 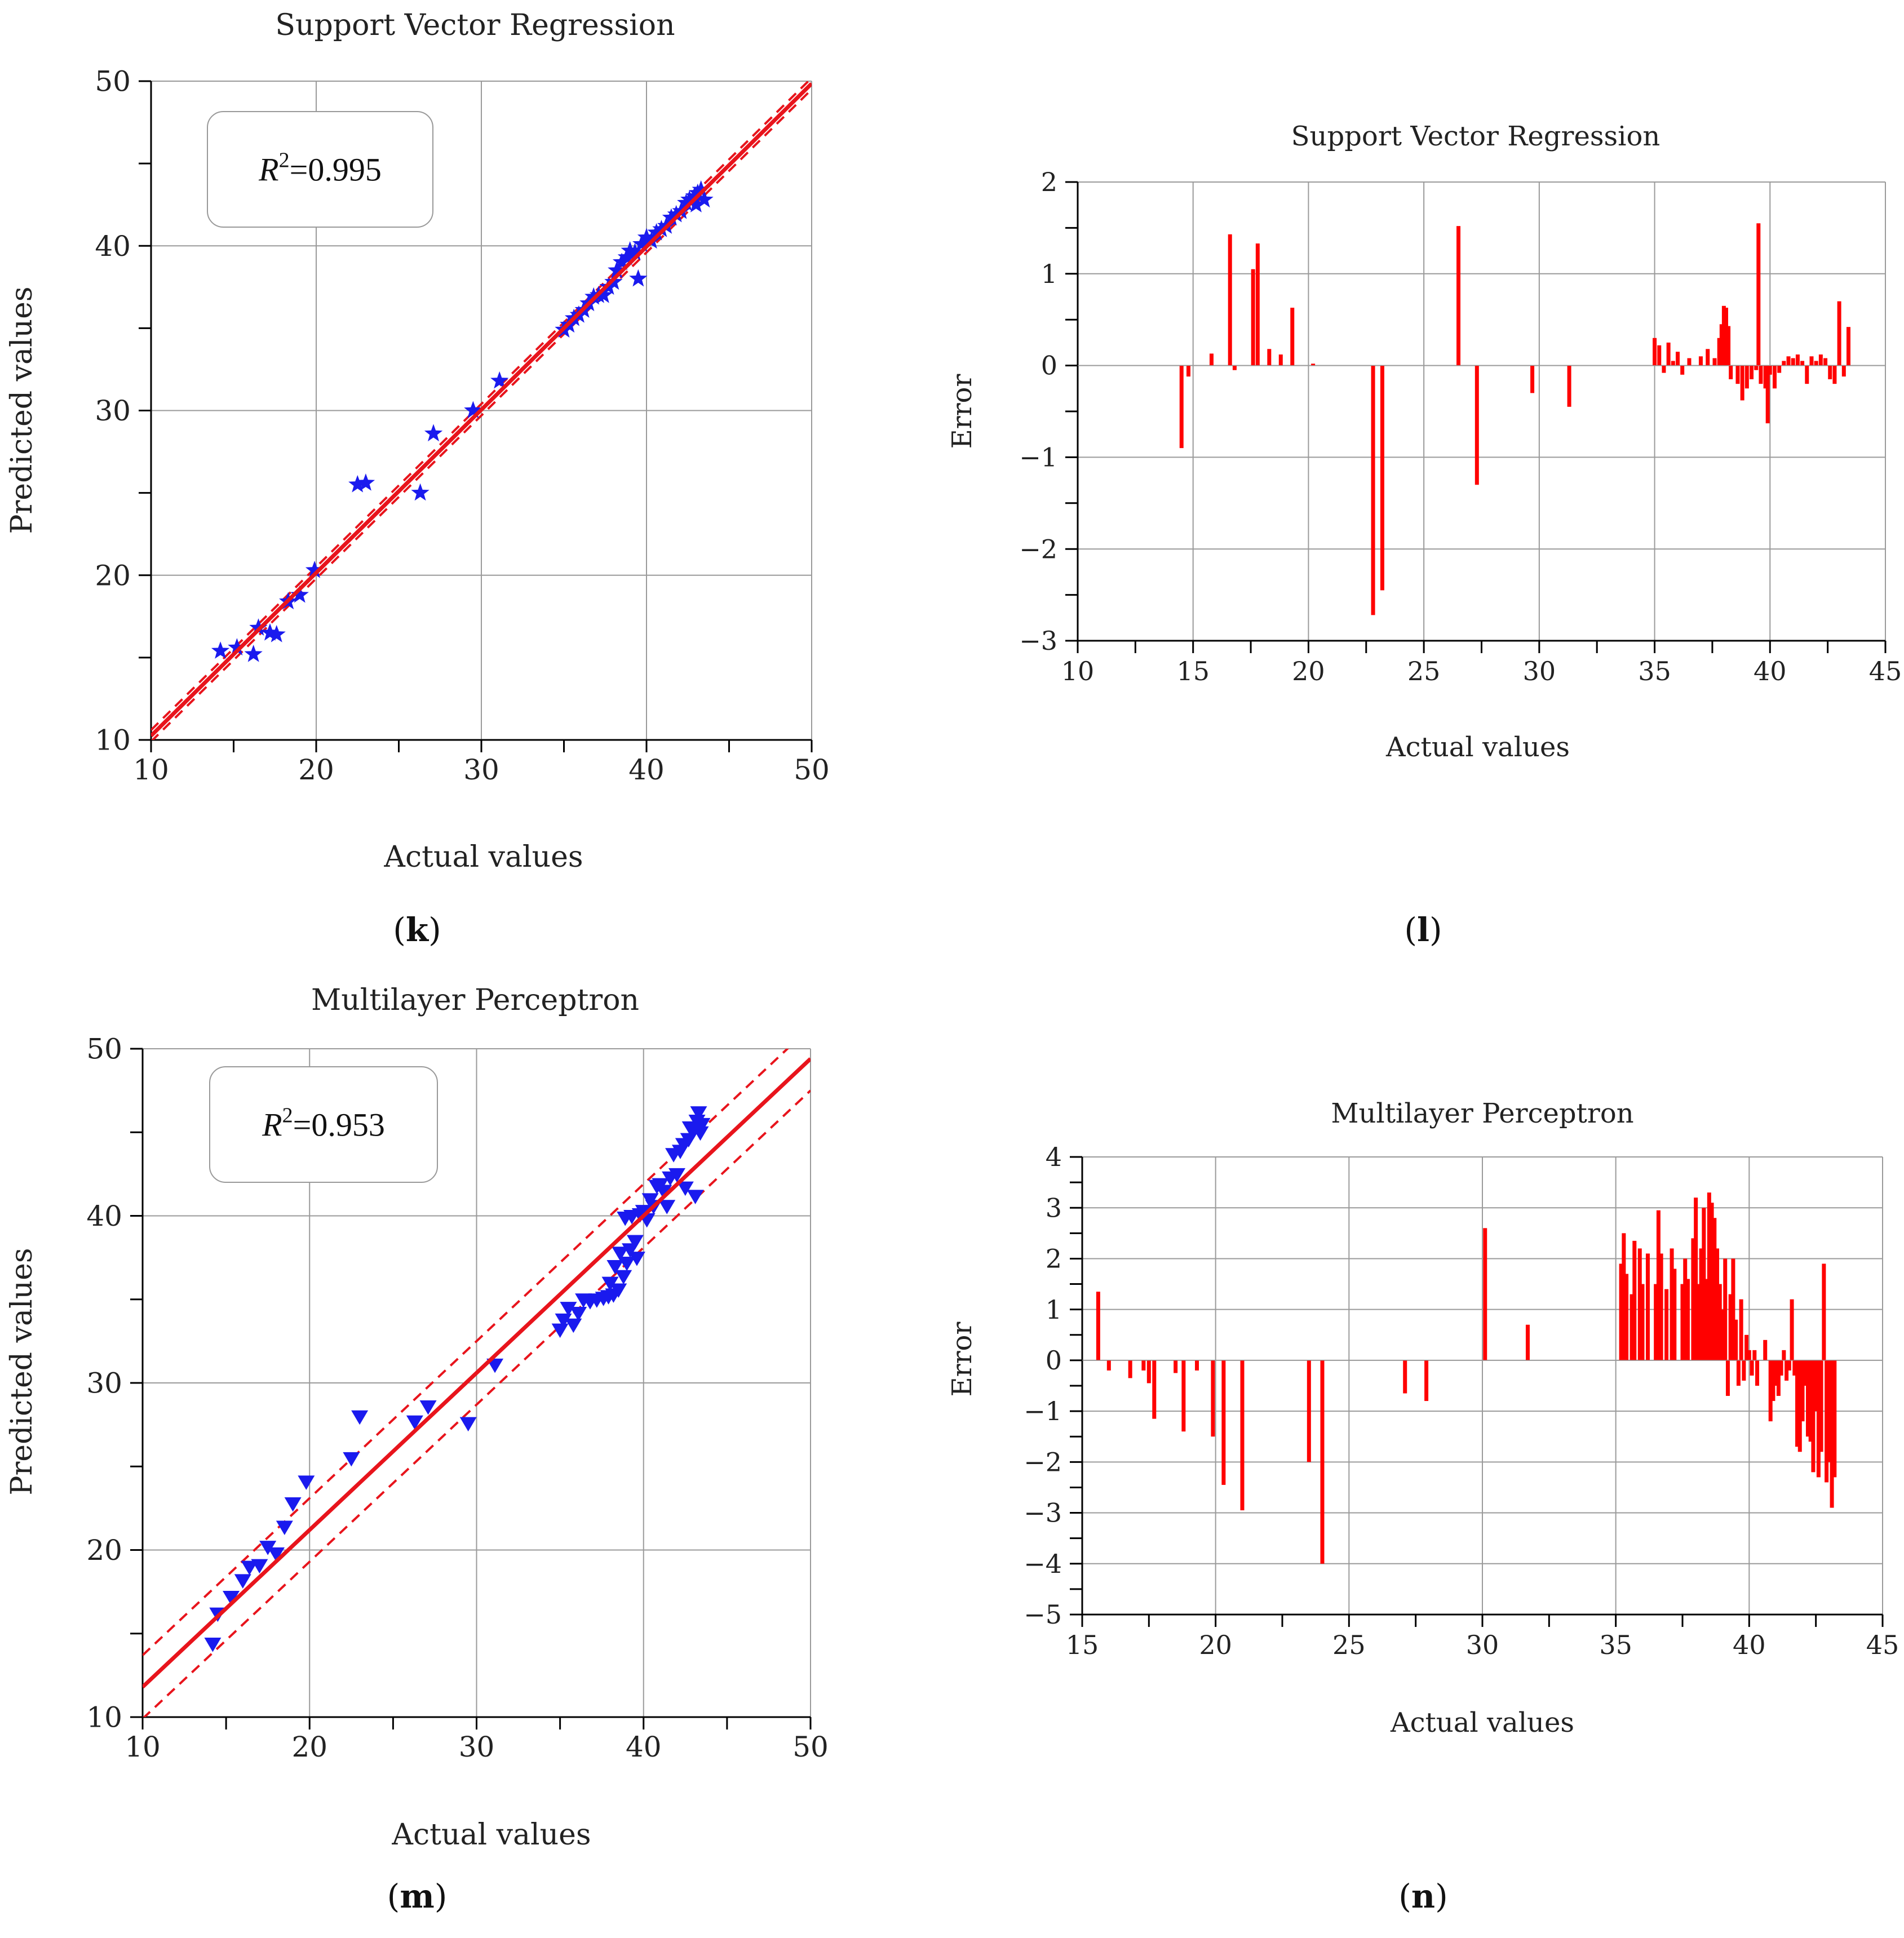 I want to click on panel-label: (k), so click(x=417, y=930).